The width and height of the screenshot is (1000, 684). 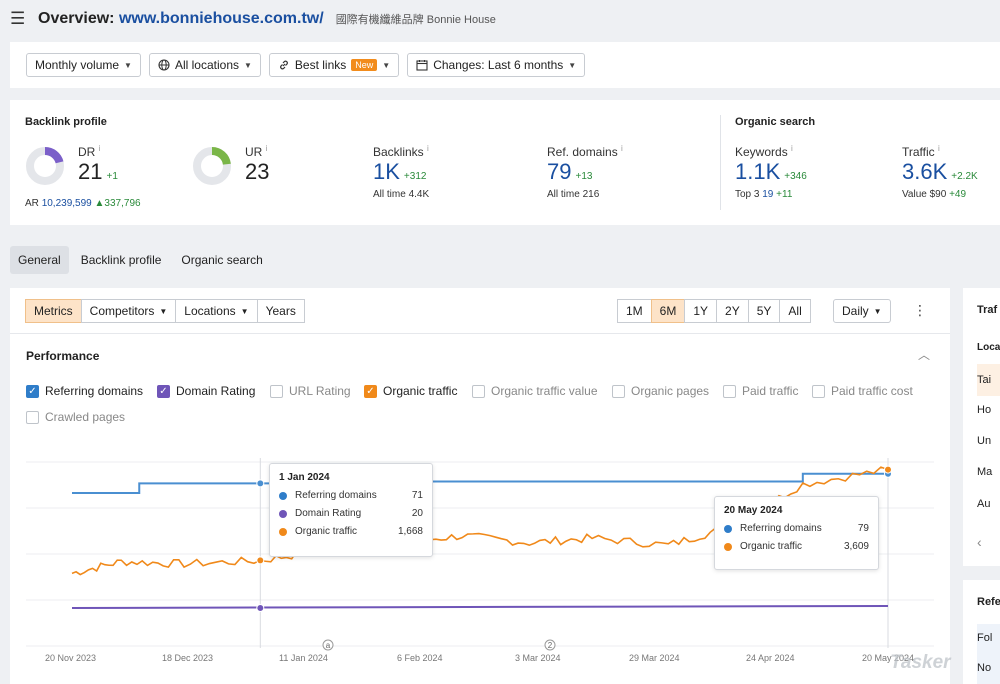 I want to click on backlinks-label: Backlinks i, so click(x=401, y=151).